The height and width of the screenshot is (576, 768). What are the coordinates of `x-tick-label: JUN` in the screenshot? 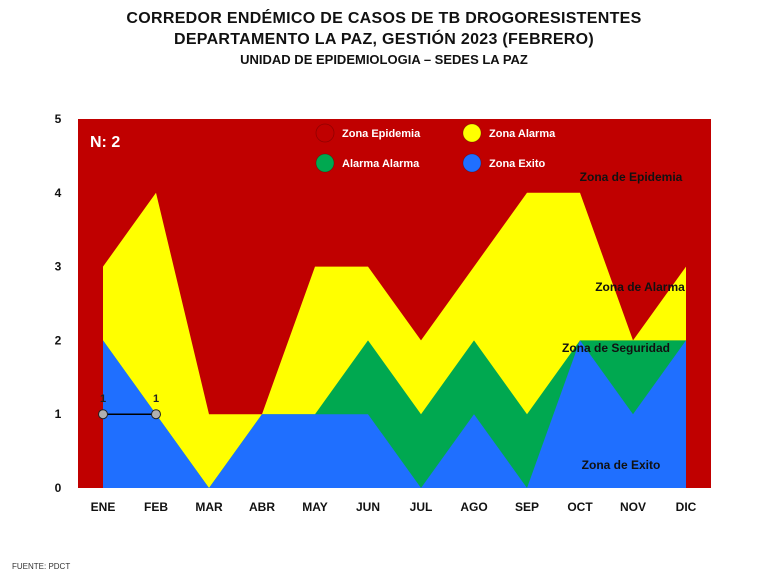 It's located at (368, 507).